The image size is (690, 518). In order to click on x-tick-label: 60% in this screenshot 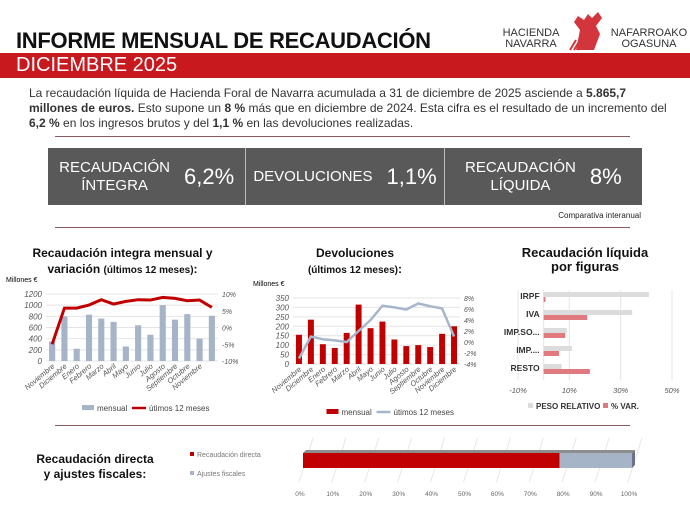, I will do `click(497, 494)`.